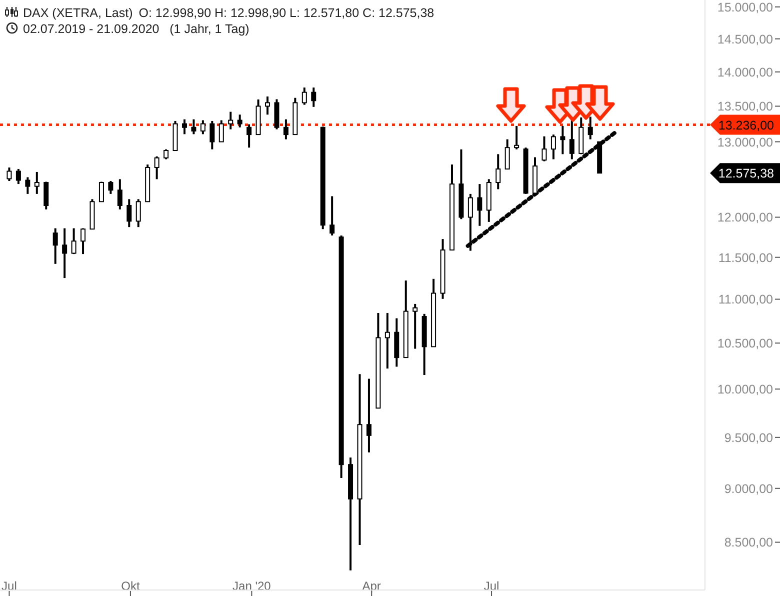  What do you see at coordinates (745, 7) in the screenshot?
I see `y-tick-label: 15.000,00` at bounding box center [745, 7].